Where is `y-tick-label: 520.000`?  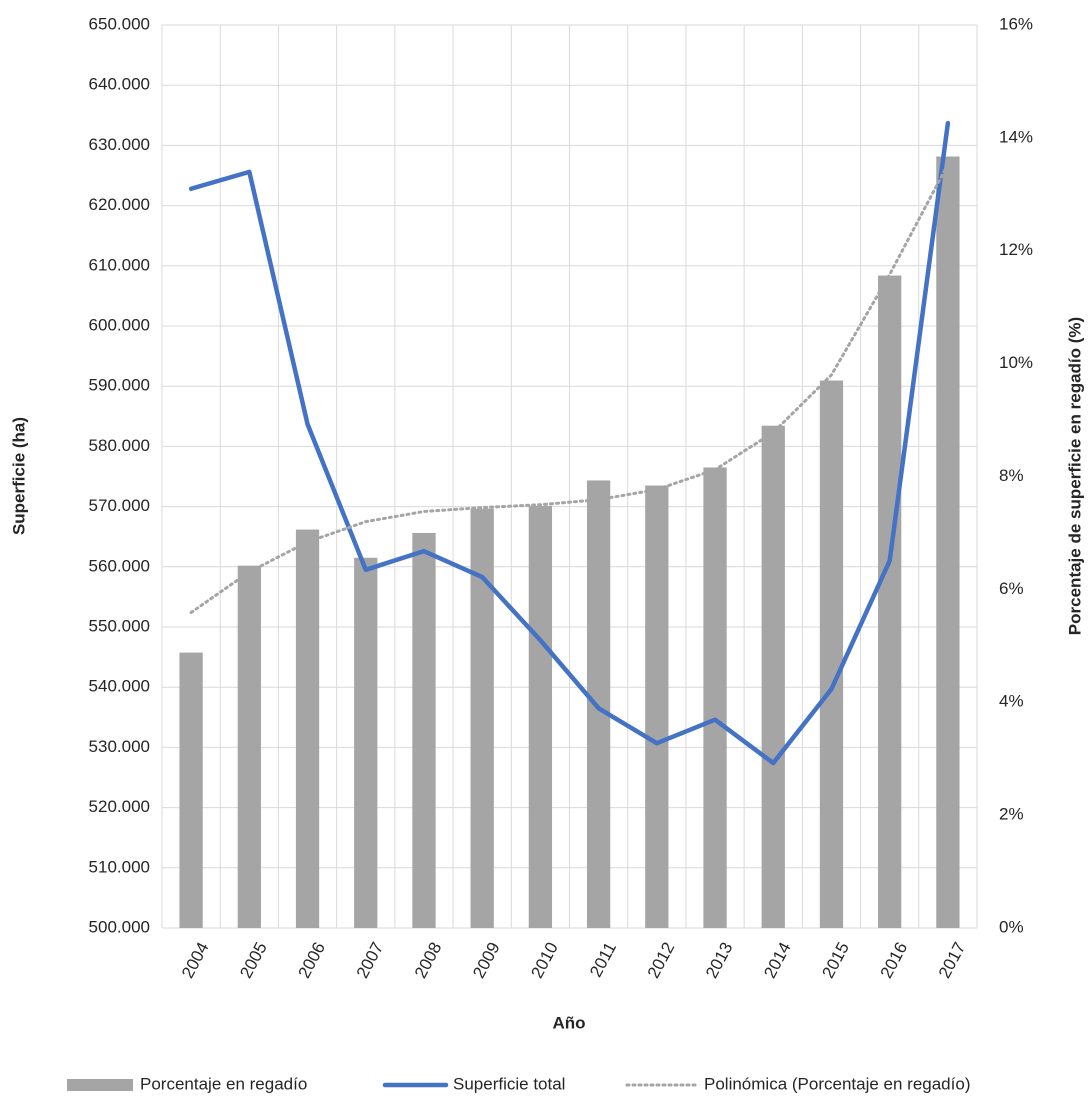
y-tick-label: 520.000 is located at coordinates (119, 806).